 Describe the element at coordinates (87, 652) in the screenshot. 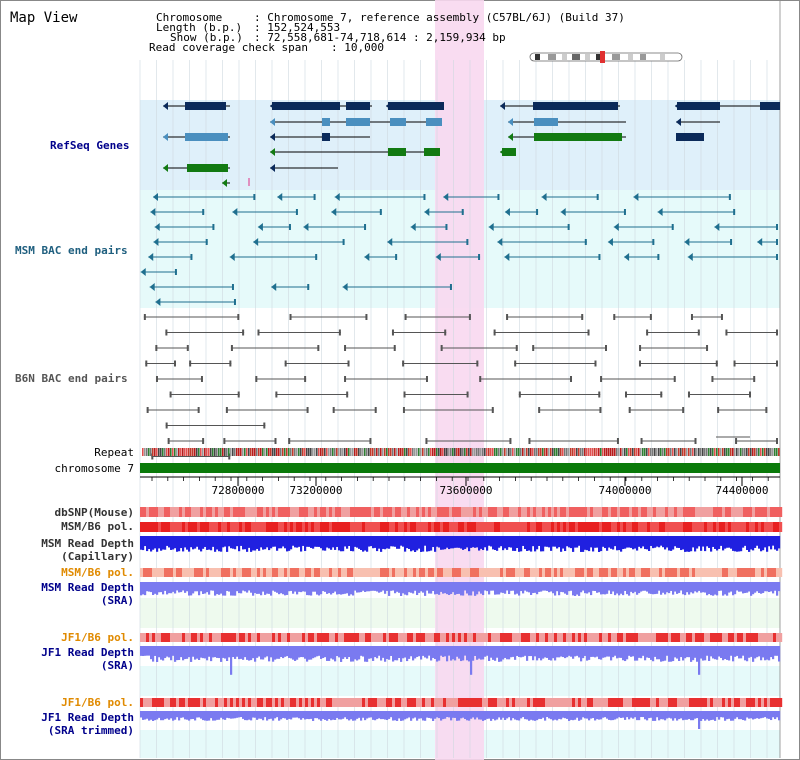

I see `jf1-read-depth-sra-label: JF1 Read Depth` at that location.